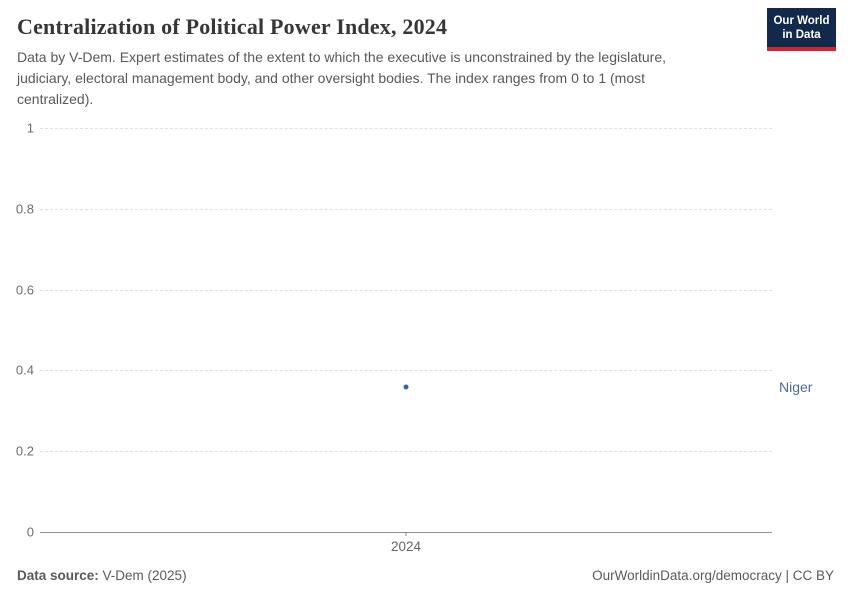 The height and width of the screenshot is (600, 850). What do you see at coordinates (406, 546) in the screenshot?
I see `x-tick-label: 2024` at bounding box center [406, 546].